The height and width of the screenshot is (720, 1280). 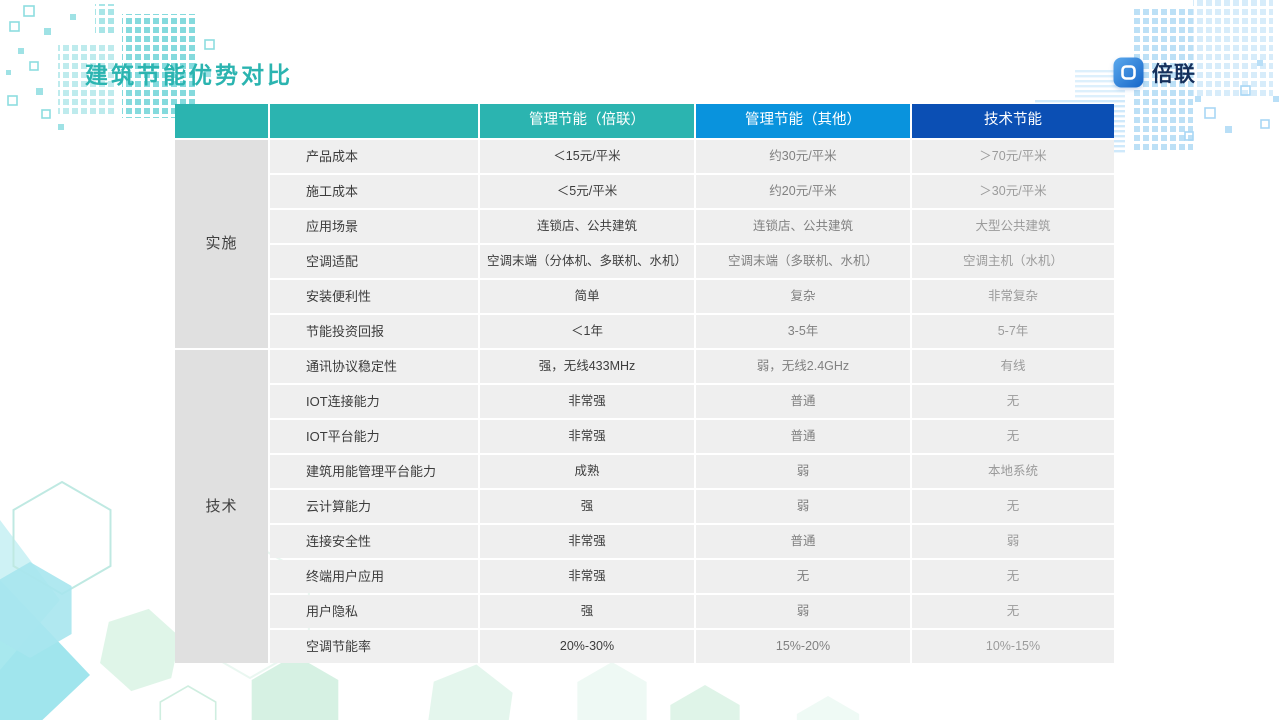 I want to click on cell-beilian: ＜15元/平米, so click(x=587, y=156).